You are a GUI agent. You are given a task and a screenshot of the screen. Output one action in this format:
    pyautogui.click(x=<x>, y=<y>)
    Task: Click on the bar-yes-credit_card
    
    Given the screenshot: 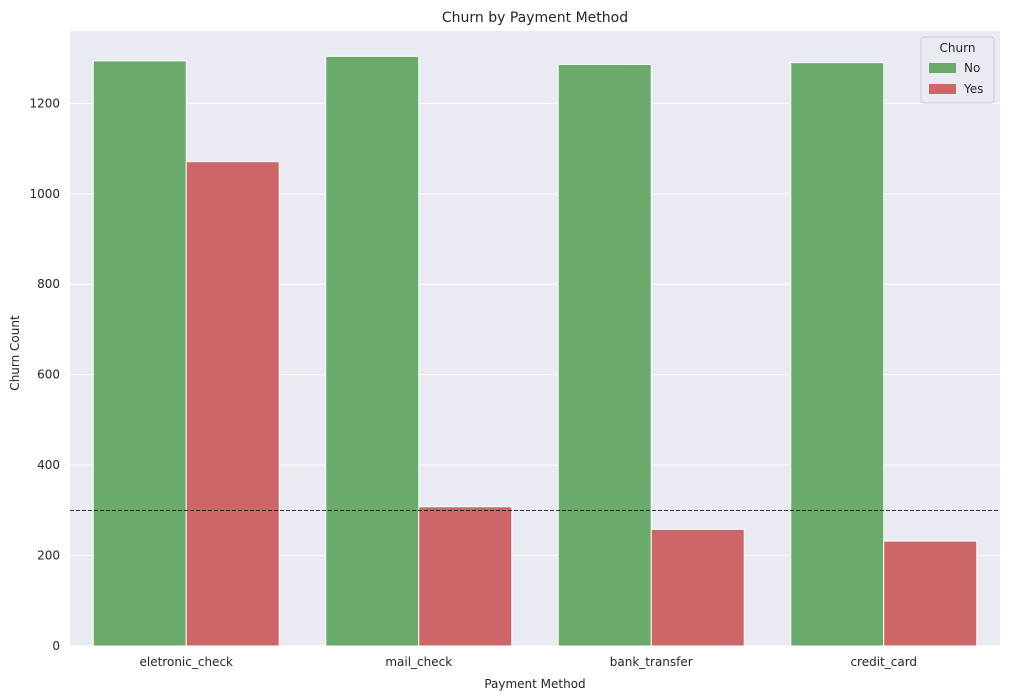 What is the action you would take?
    pyautogui.click(x=930, y=593)
    